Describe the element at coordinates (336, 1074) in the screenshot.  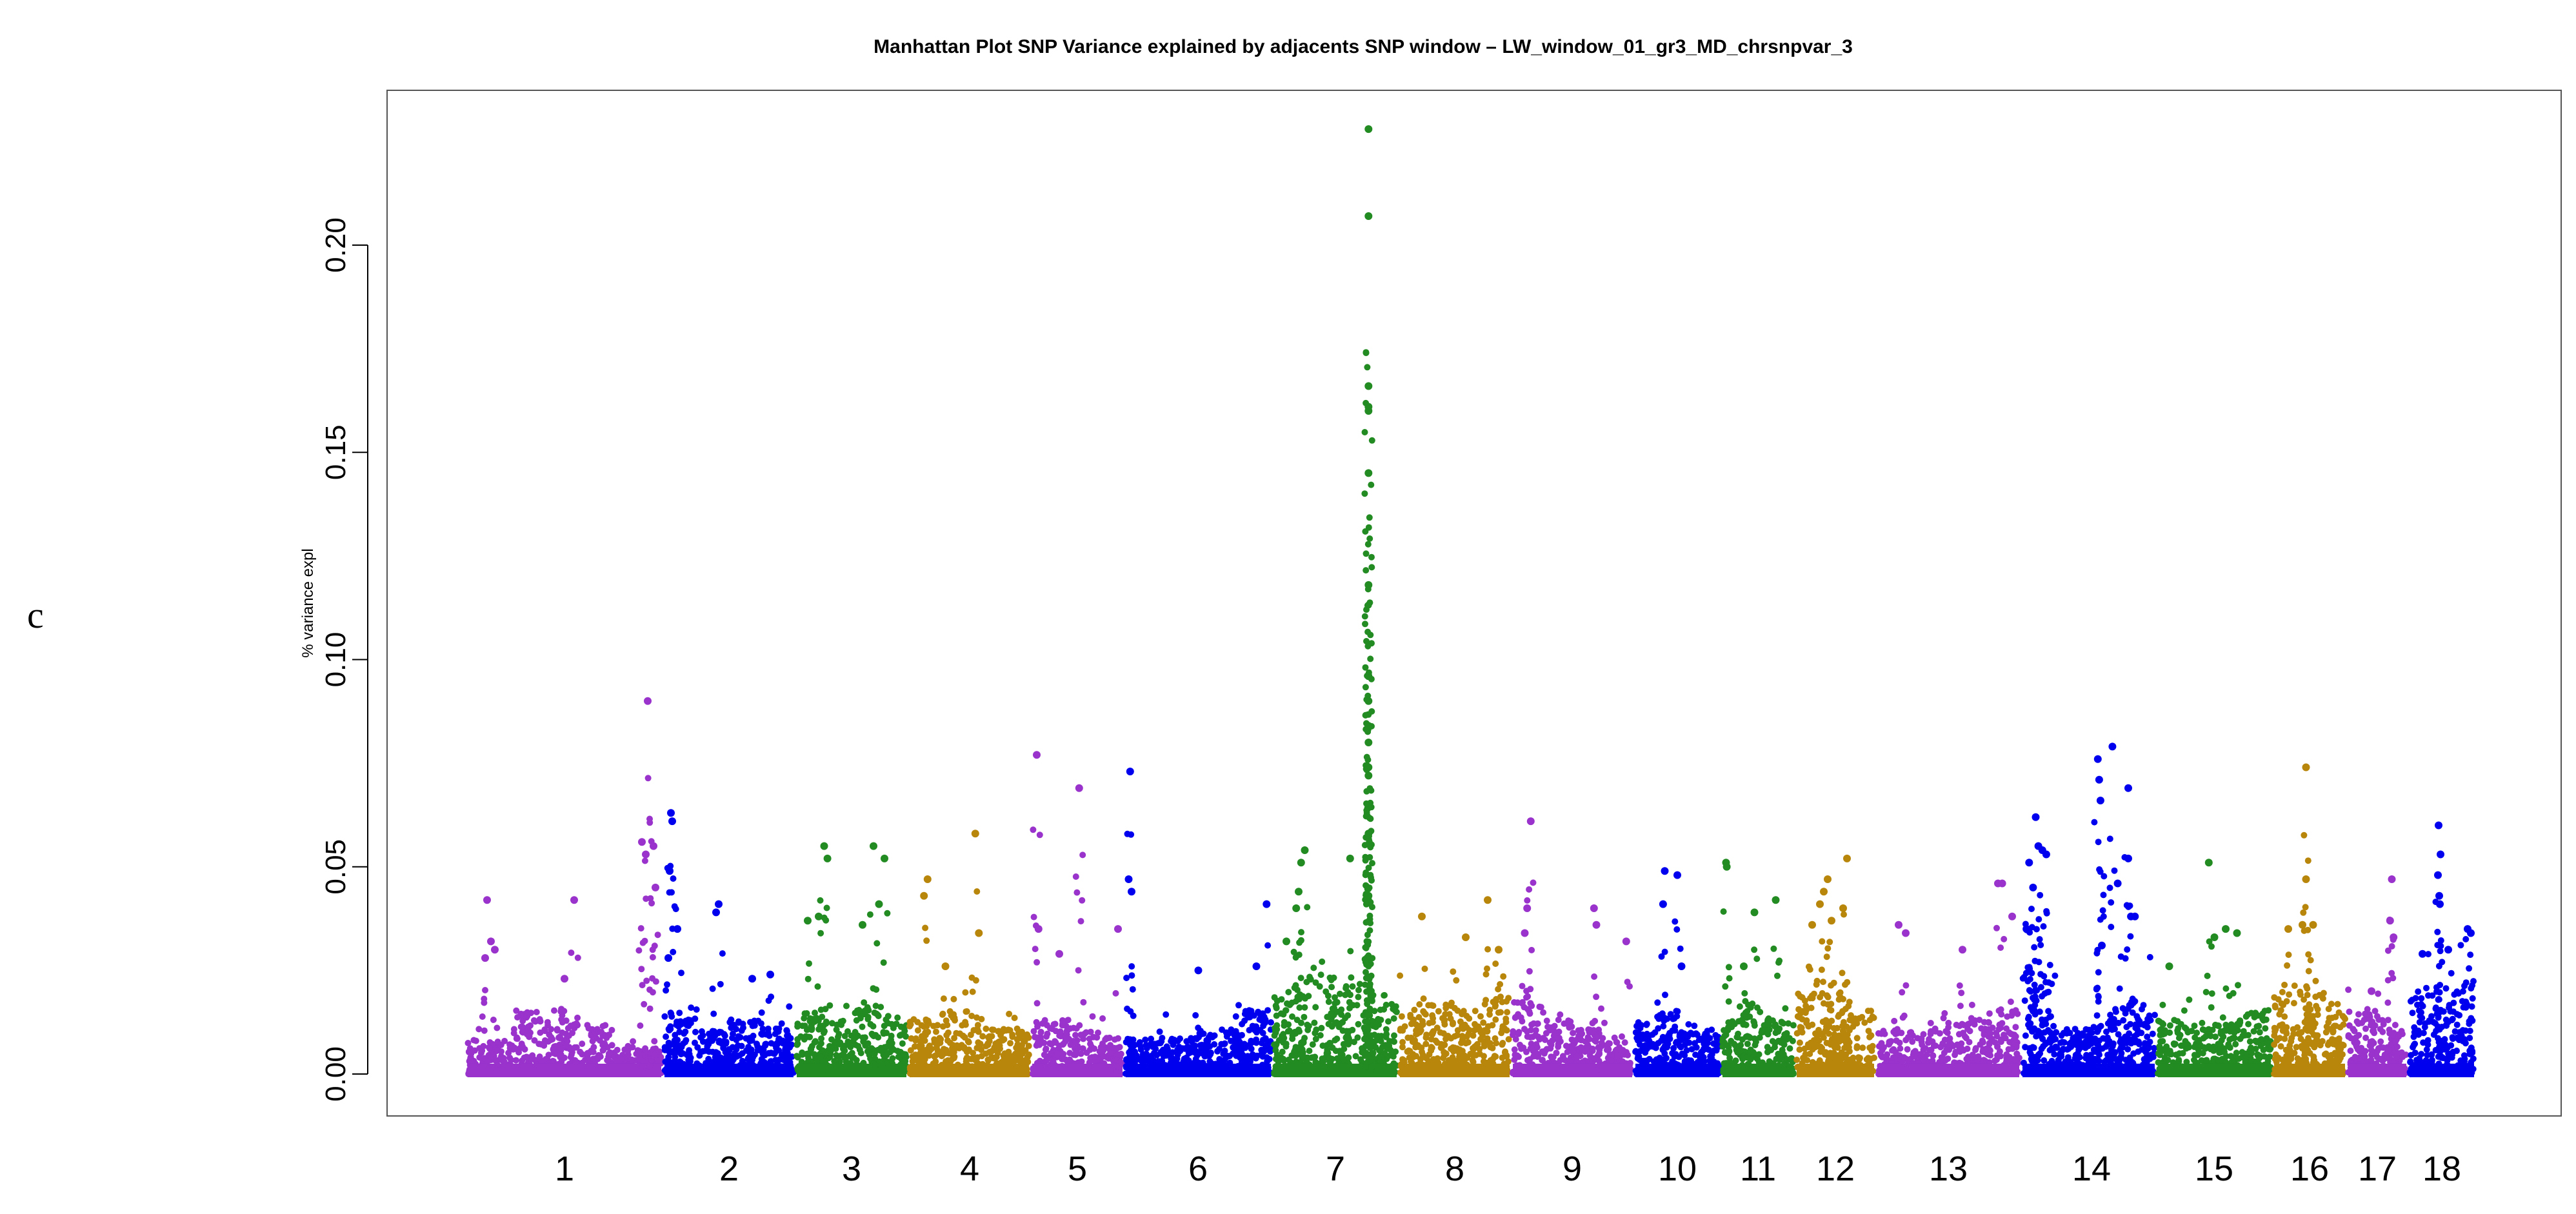
I see `y-tick-label: 0.00` at that location.